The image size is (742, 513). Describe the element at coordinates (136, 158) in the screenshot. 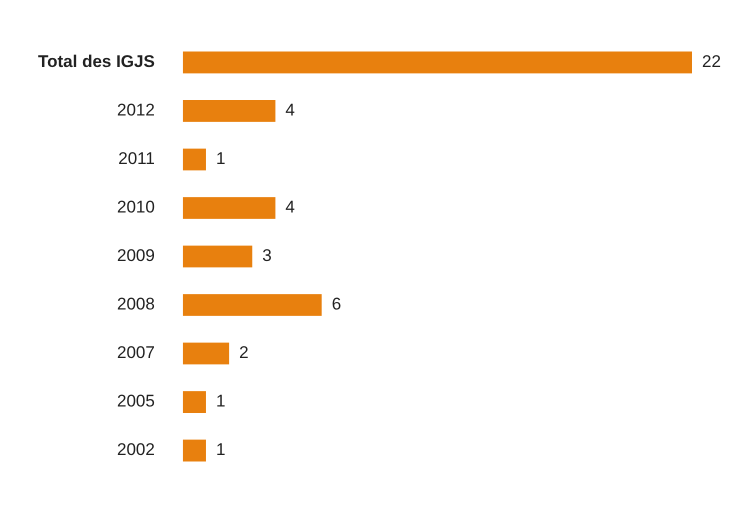

I see `y-tick-label: 2011` at that location.